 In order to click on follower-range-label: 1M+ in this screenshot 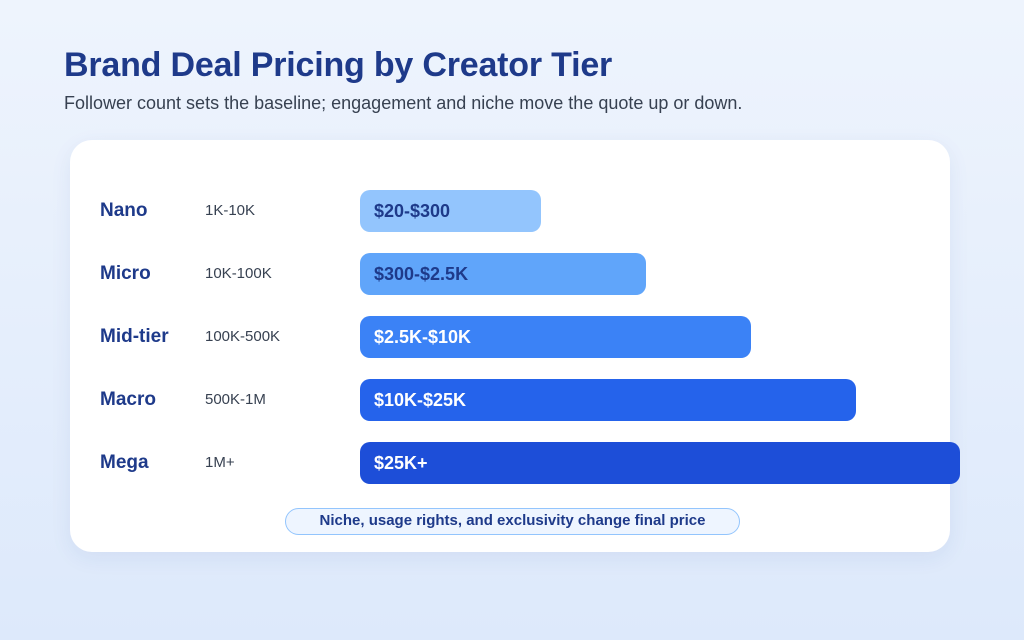, I will do `click(220, 462)`.